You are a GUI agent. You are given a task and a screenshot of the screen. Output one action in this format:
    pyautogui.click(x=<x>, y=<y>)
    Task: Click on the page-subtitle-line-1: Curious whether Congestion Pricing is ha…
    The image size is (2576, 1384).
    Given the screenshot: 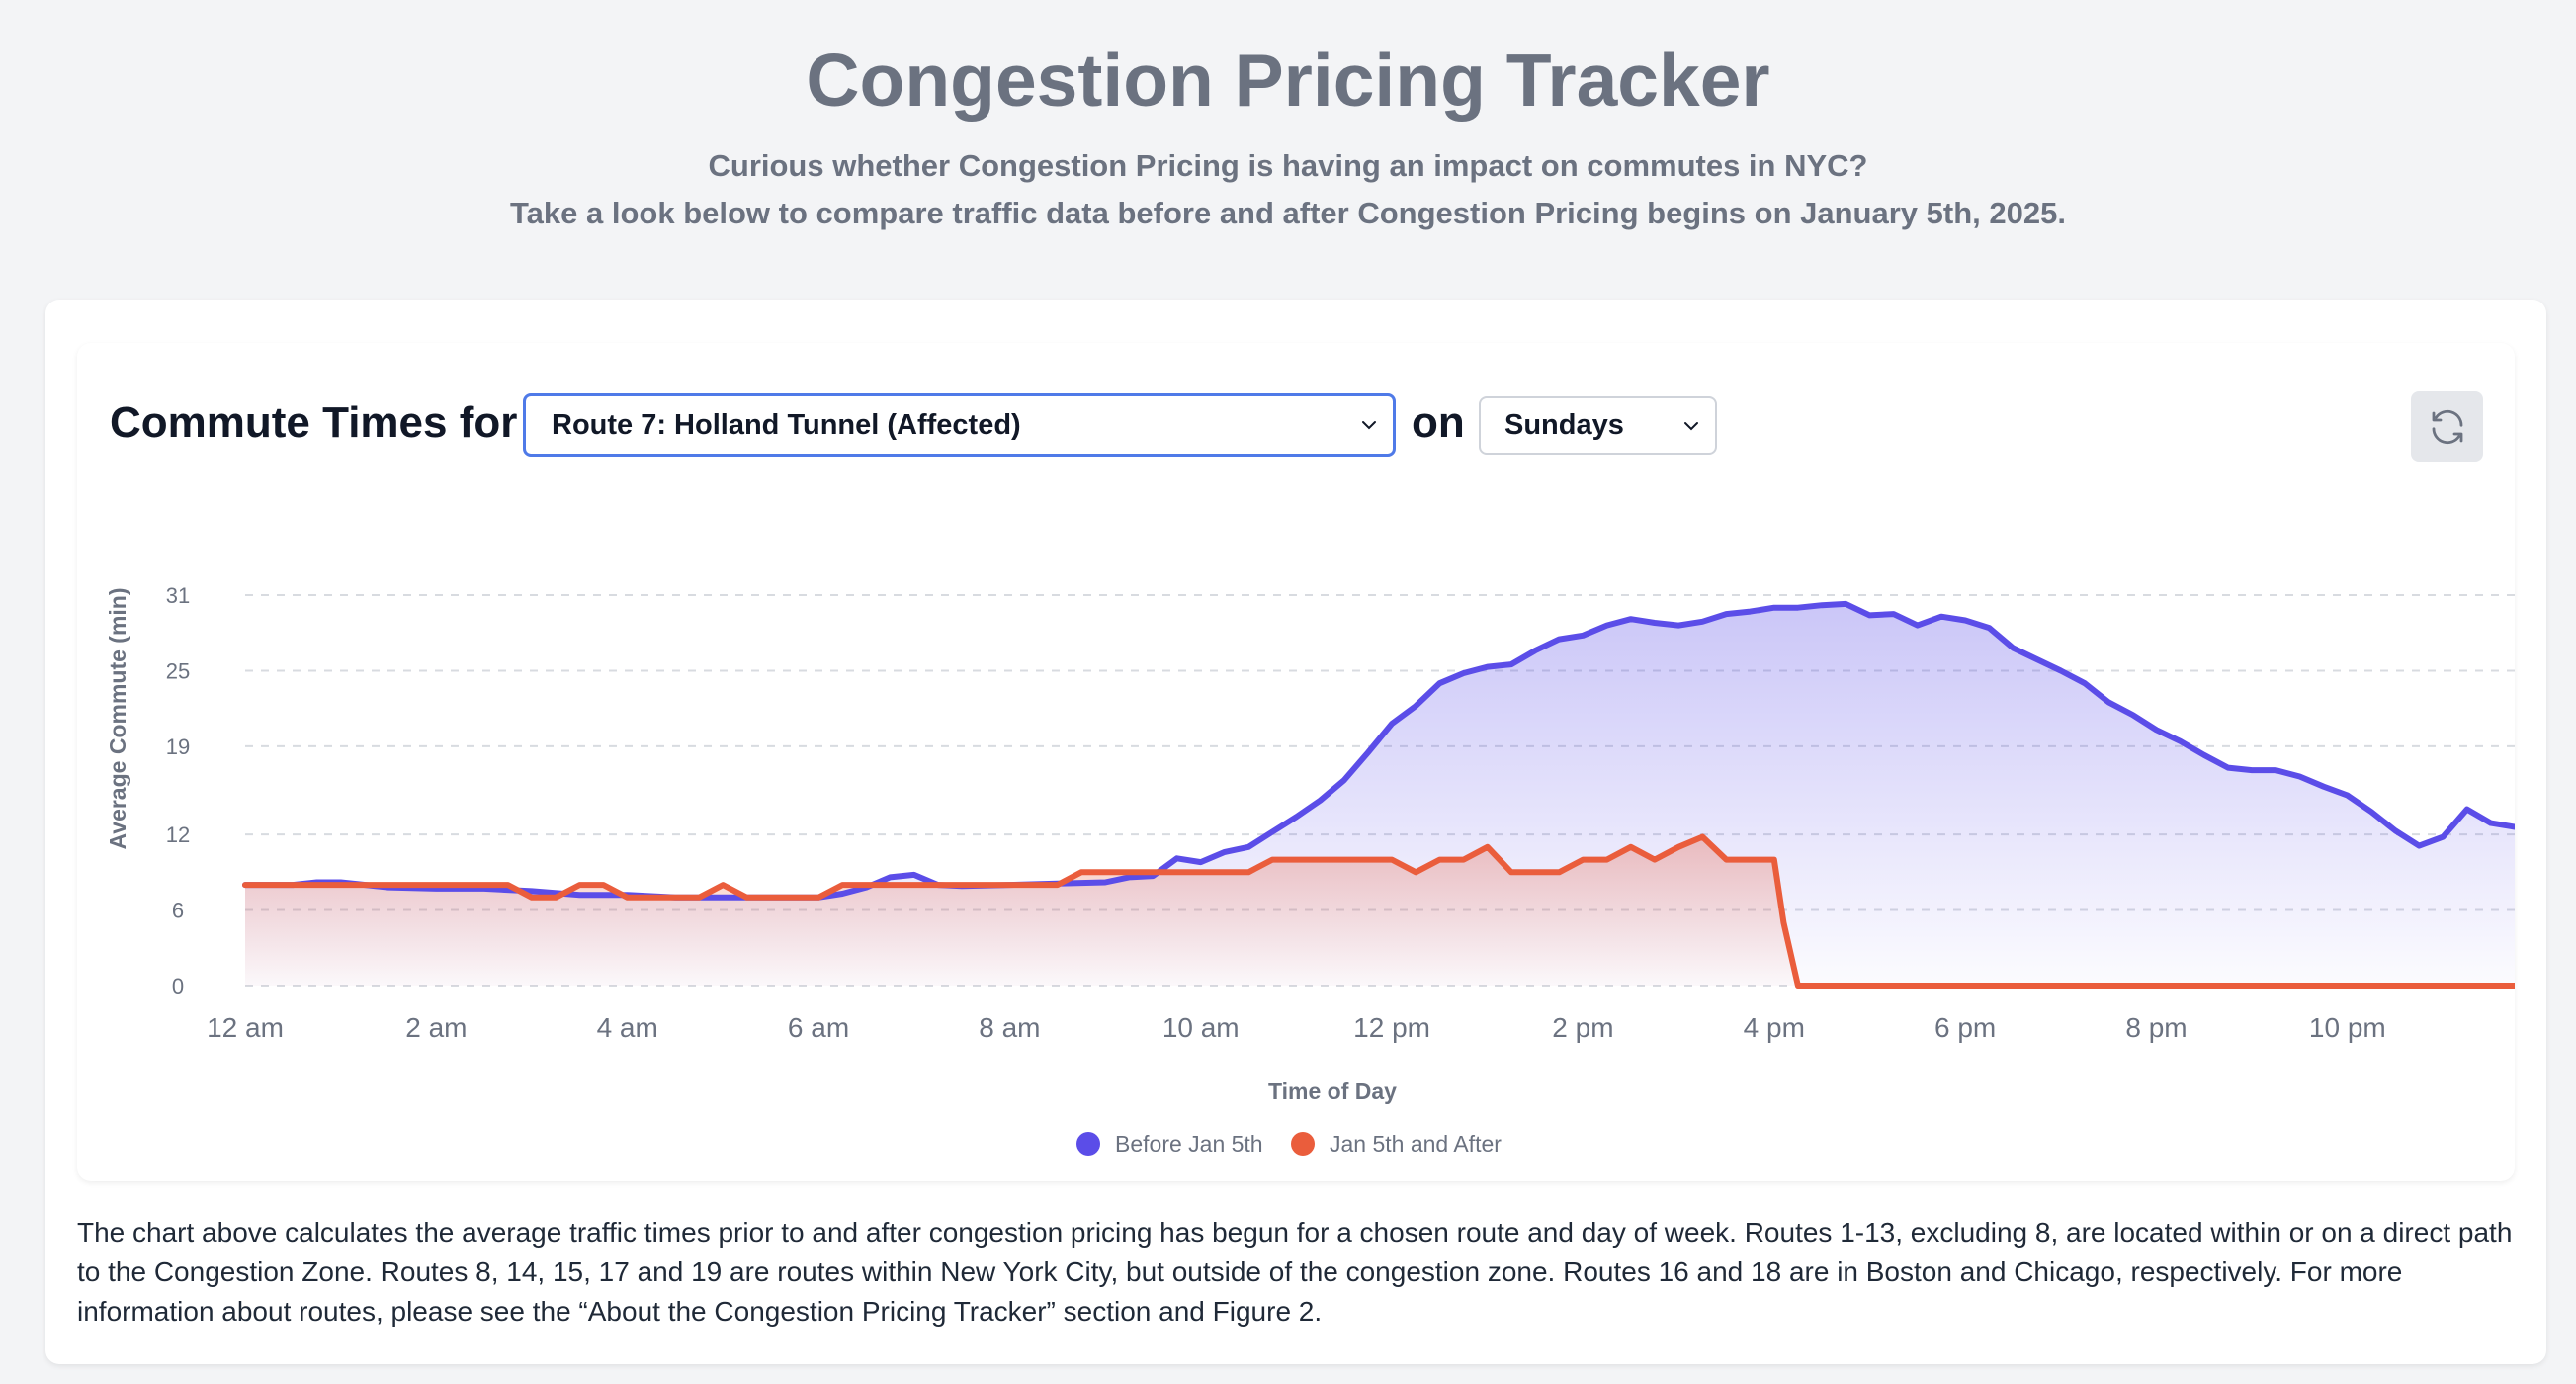 What is the action you would take?
    pyautogui.click(x=1288, y=166)
    